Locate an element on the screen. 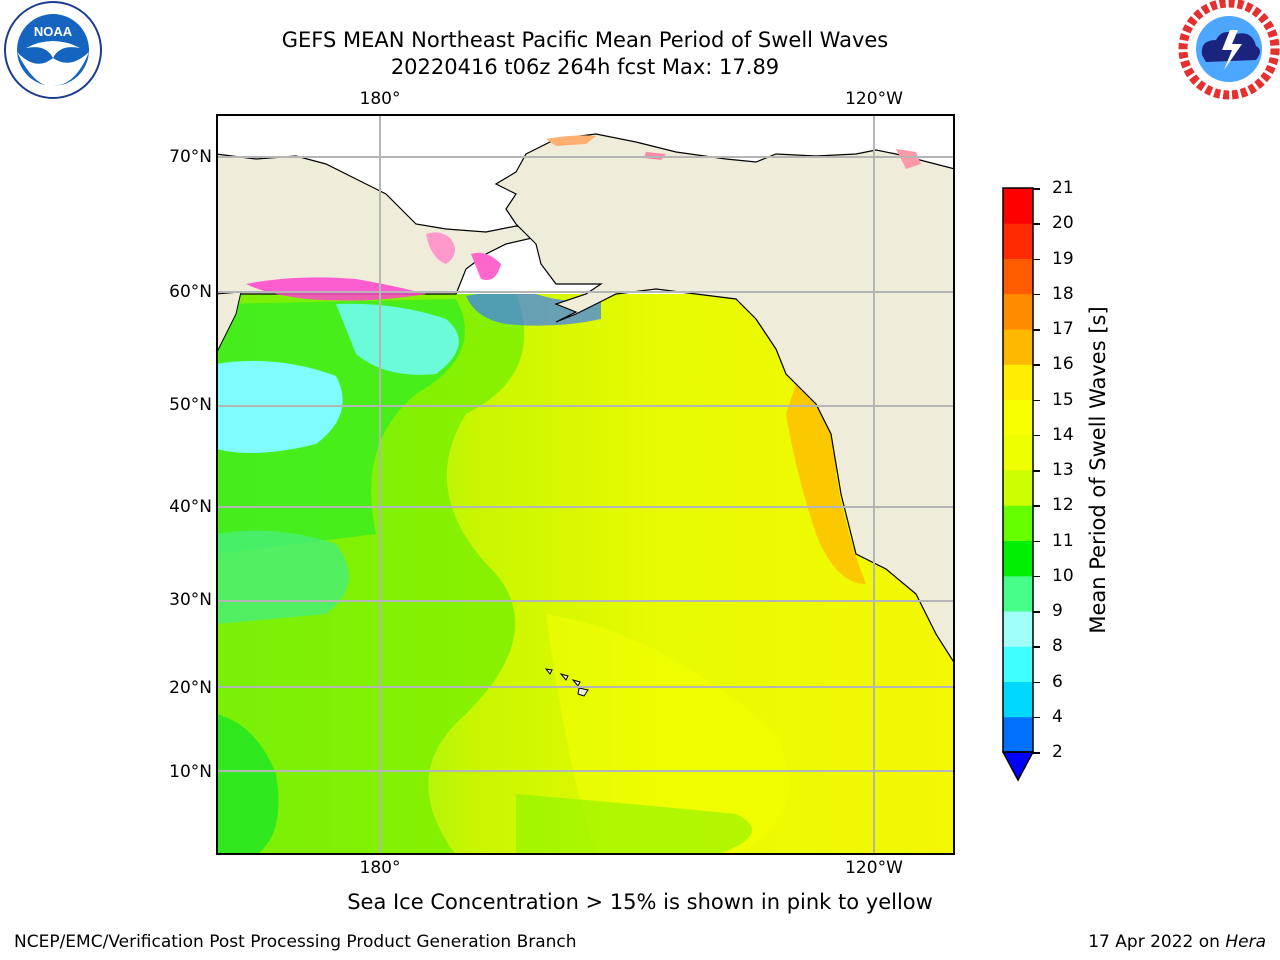 This screenshot has height=960, width=1280. colorbar-swatches is located at coordinates (1018, 470).